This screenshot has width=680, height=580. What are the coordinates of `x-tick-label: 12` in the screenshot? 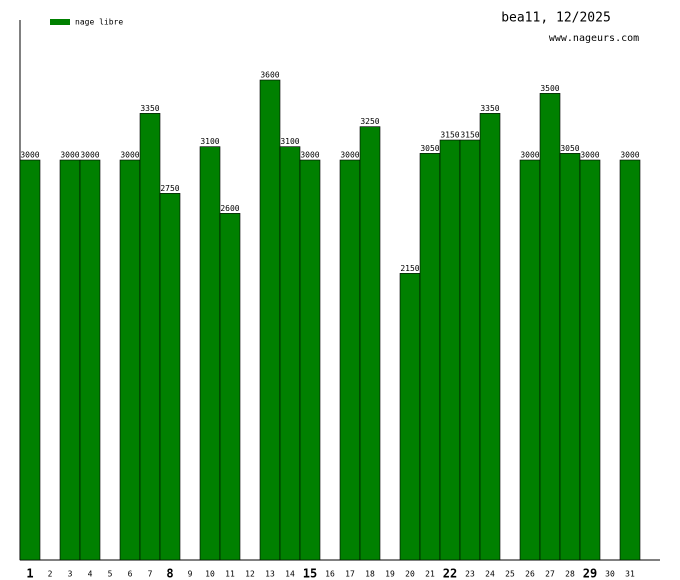 It's located at (250, 574).